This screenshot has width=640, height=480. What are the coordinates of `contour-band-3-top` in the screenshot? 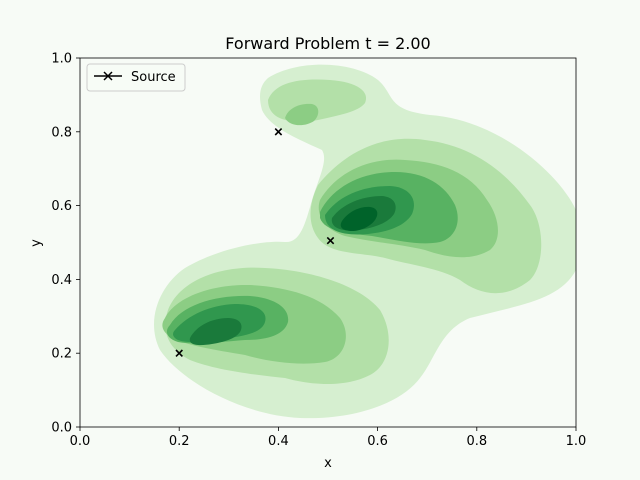 It's located at (302, 114).